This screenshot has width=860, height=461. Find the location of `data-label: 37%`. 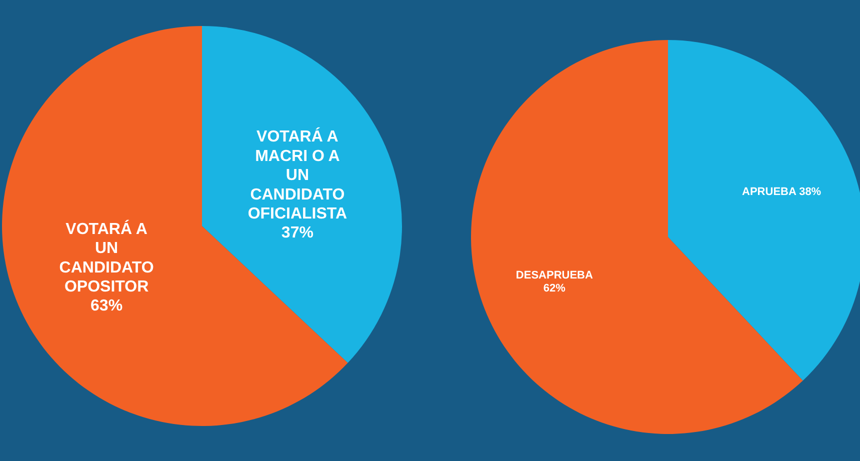

data-label: 37% is located at coordinates (297, 233).